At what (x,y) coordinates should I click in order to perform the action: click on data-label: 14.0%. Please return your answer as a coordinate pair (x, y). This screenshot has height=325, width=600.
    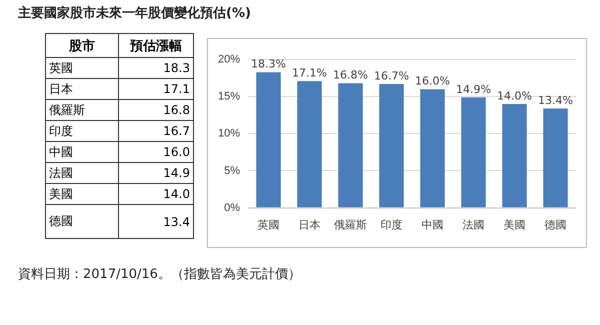
    Looking at the image, I should click on (514, 95).